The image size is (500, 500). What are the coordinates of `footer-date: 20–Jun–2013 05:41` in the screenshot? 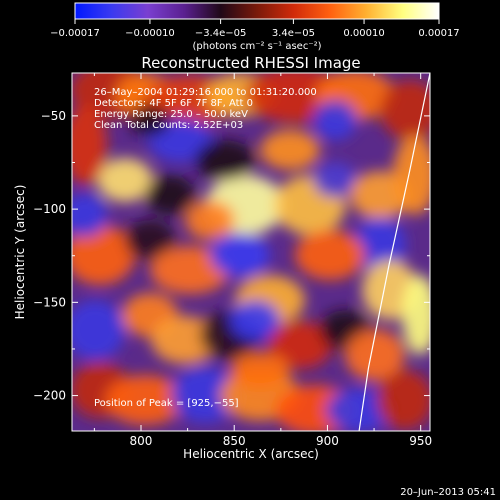 It's located at (448, 492).